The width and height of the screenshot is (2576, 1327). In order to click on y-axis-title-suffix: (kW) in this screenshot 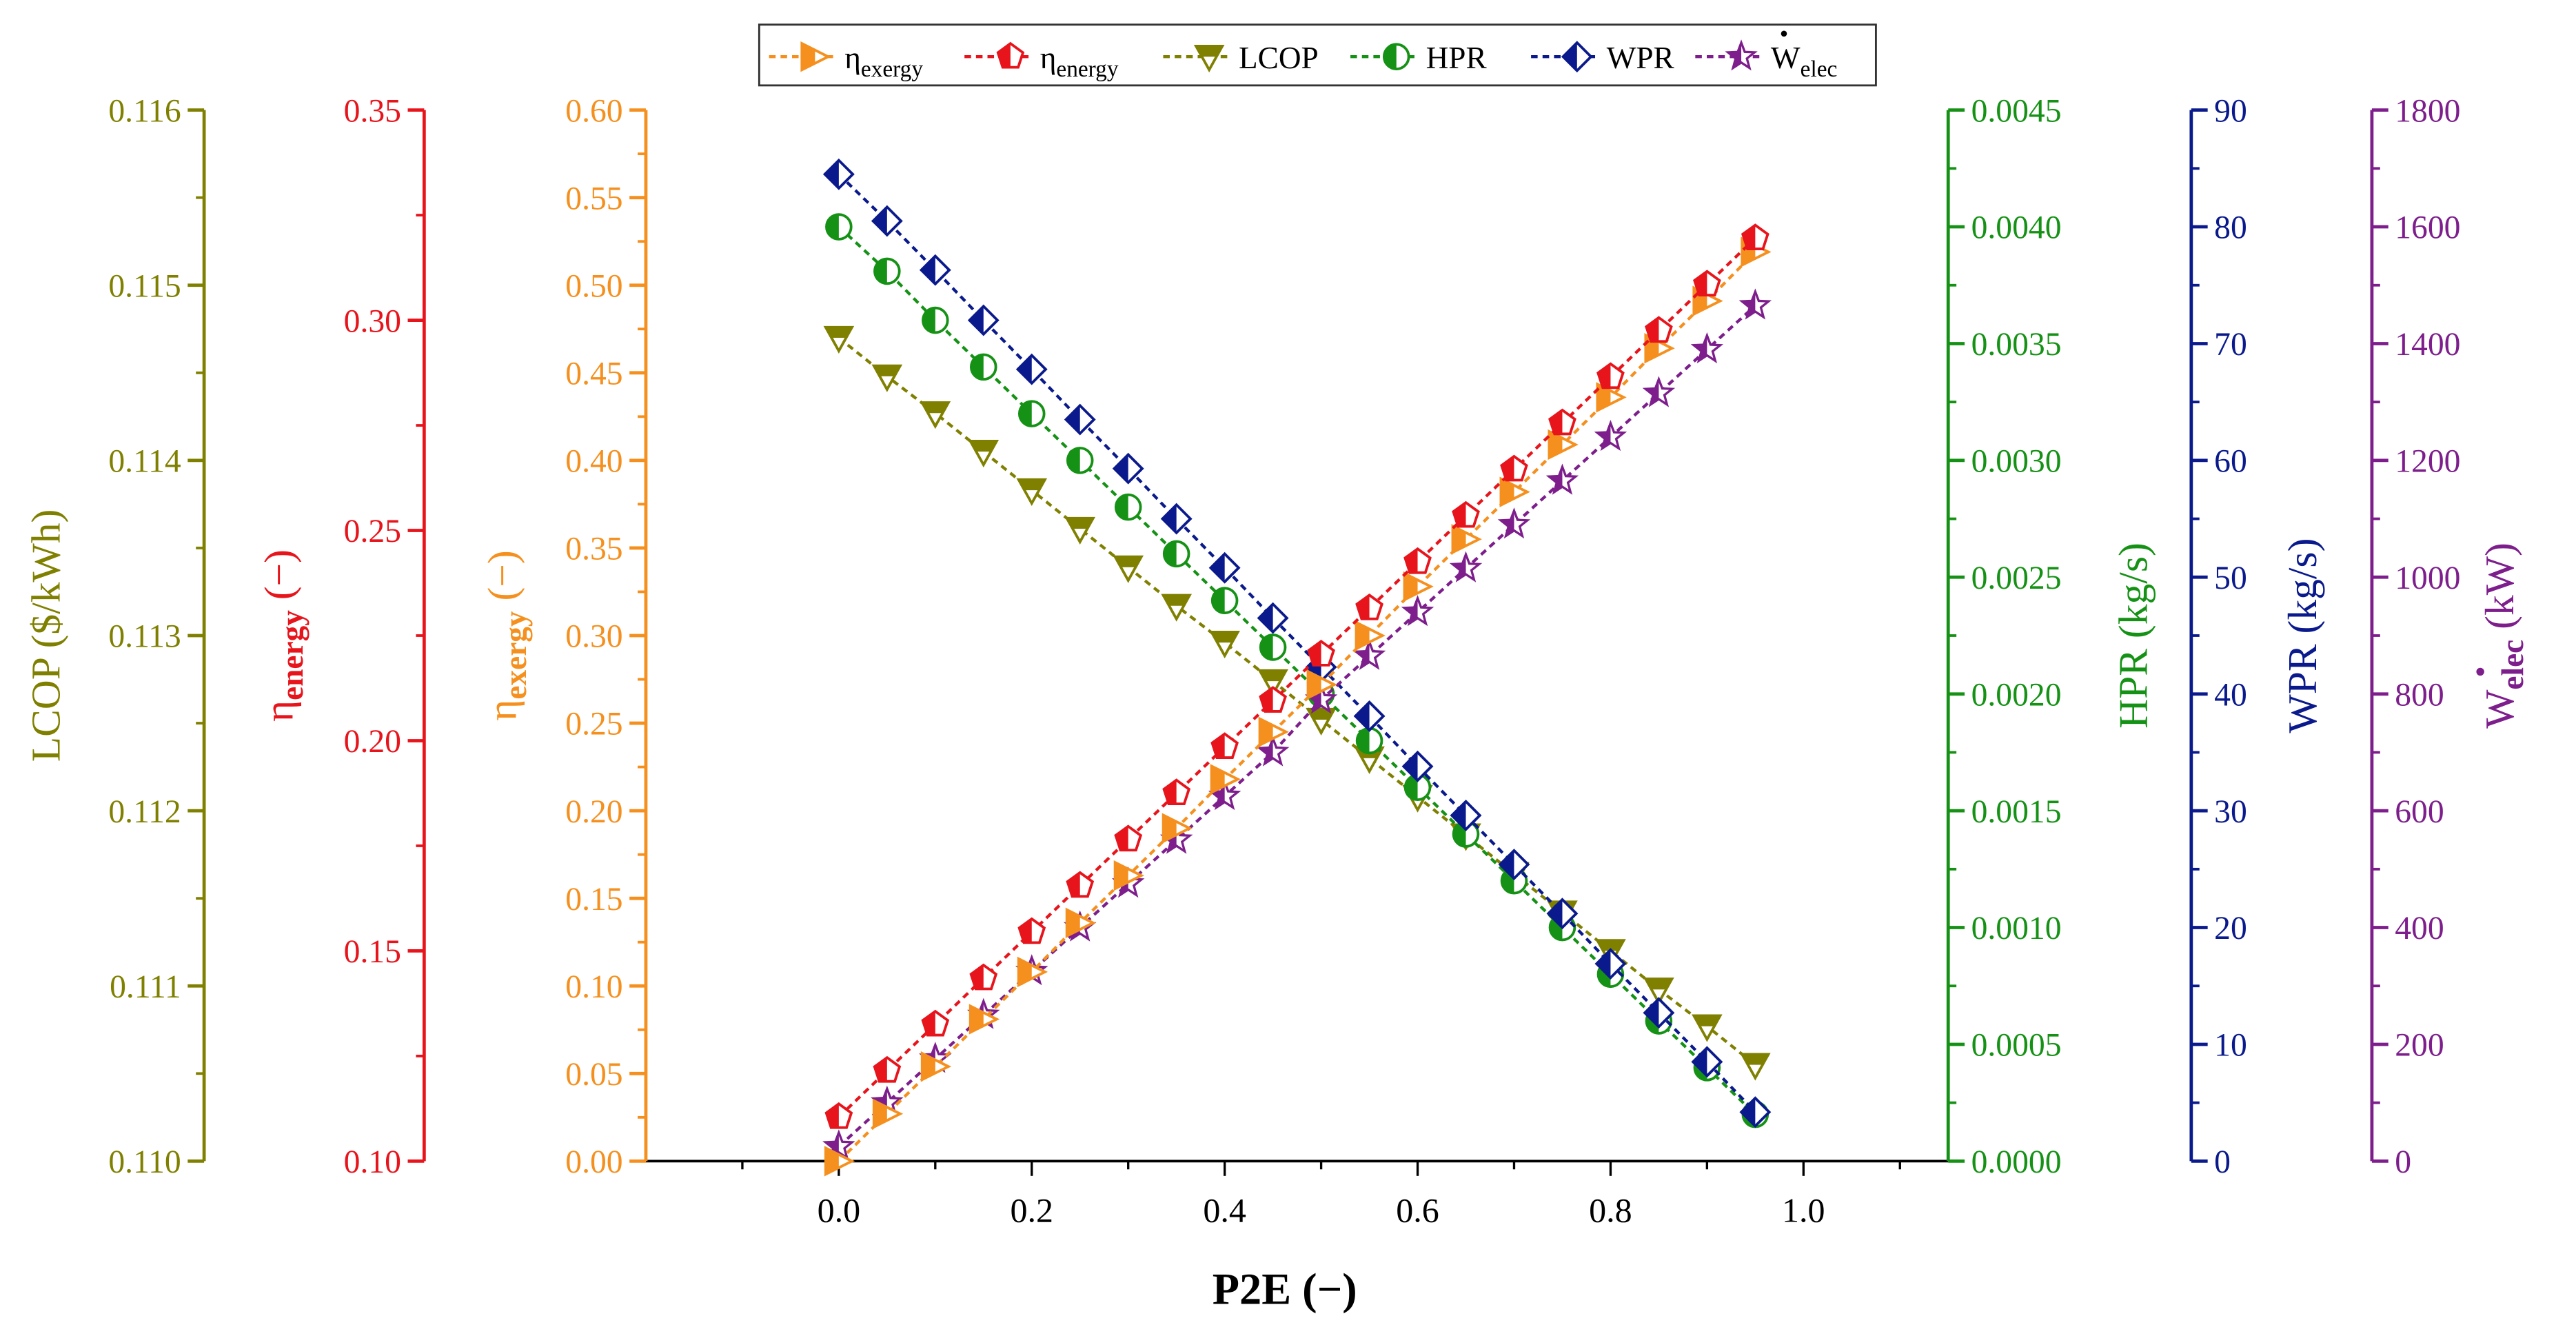, I will do `click(2499, 592)`.